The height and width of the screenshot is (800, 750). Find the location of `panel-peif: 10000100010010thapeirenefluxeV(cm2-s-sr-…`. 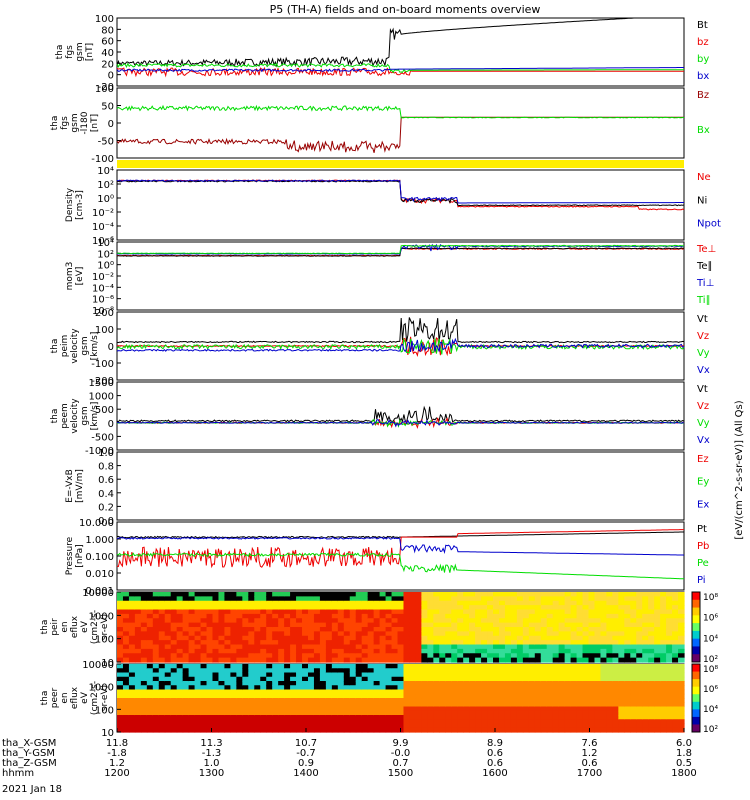

panel-peif: 10000100010010thapeirenefluxeV(cm2-s-sr-… is located at coordinates (362, 628).